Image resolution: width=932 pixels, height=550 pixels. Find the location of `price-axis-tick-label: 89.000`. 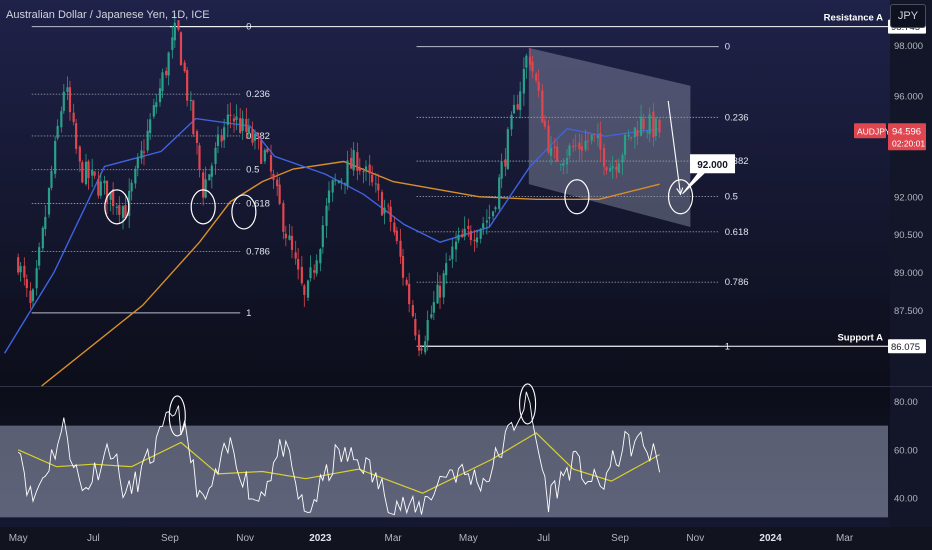

price-axis-tick-label: 89.000 is located at coordinates (908, 273).